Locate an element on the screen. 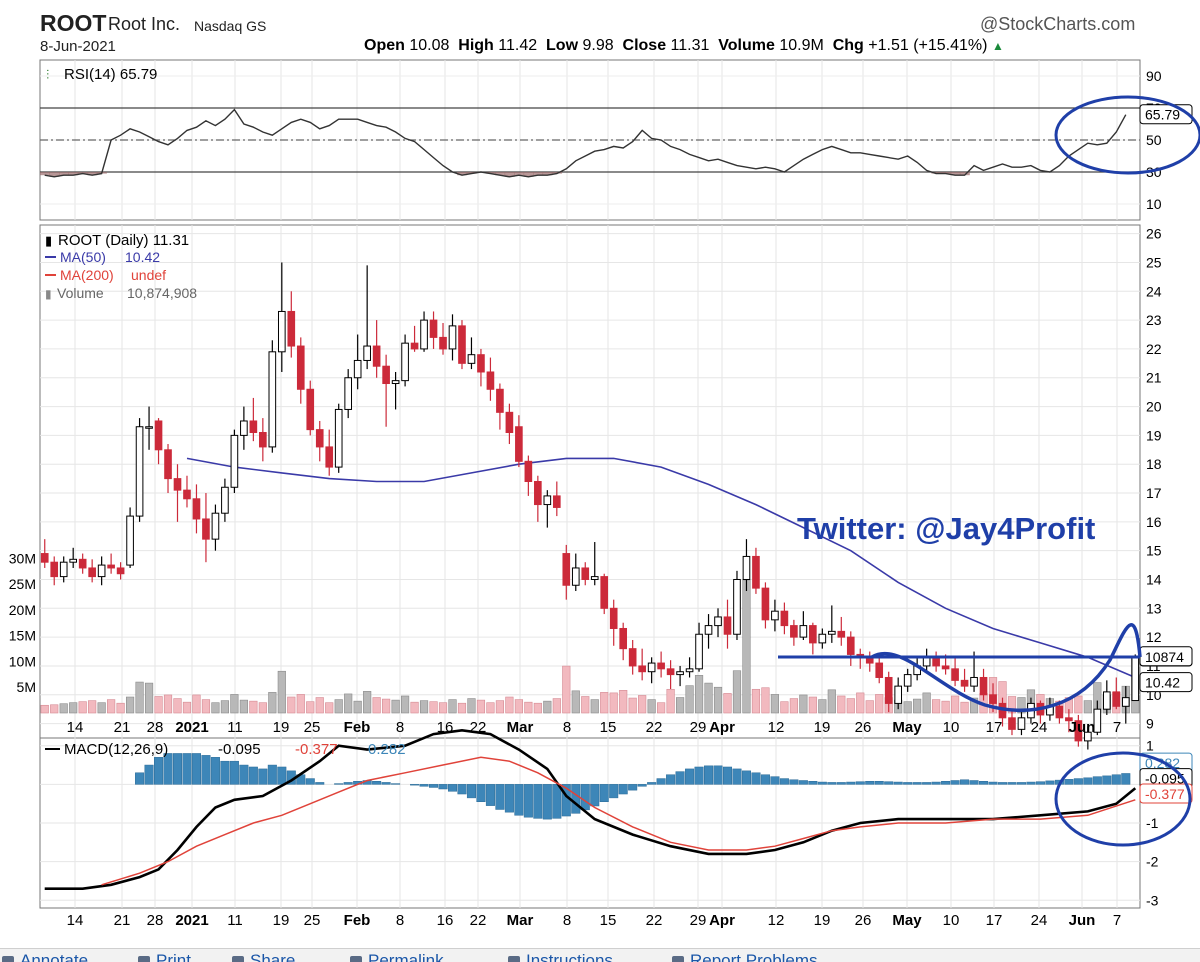 The width and height of the screenshot is (1200, 962). permalink-button: Permalink is located at coordinates (397, 956).